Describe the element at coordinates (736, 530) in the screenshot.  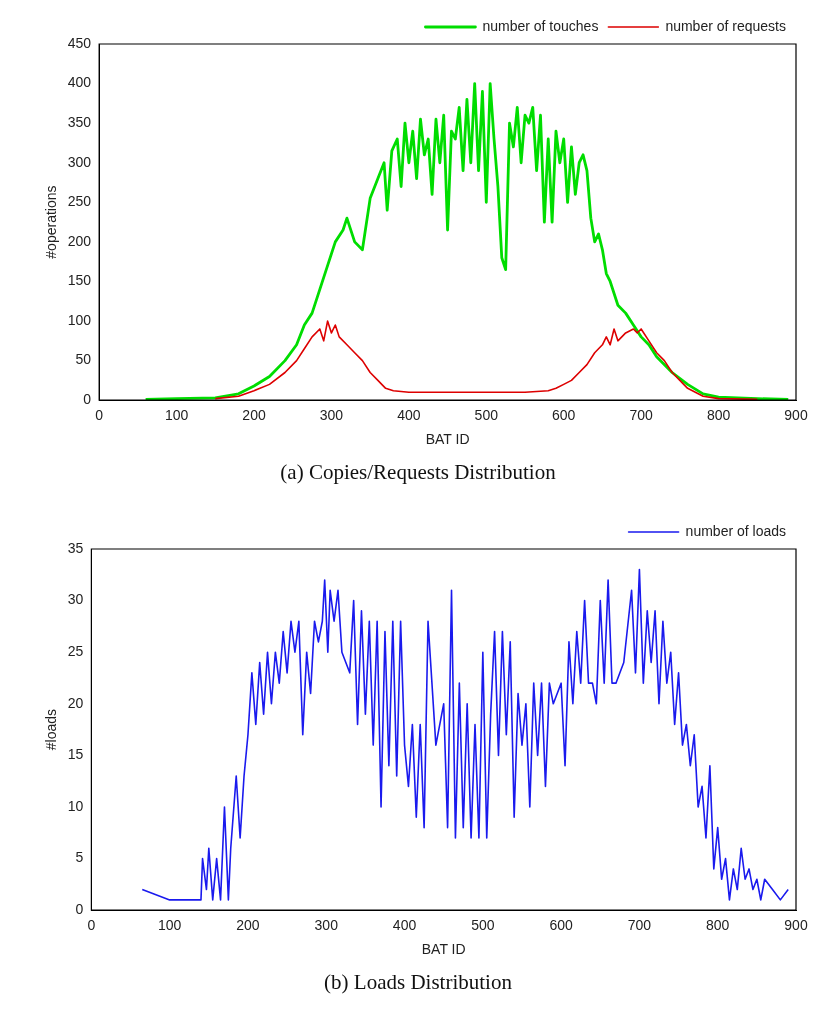
I see `legend-label: number of loads` at that location.